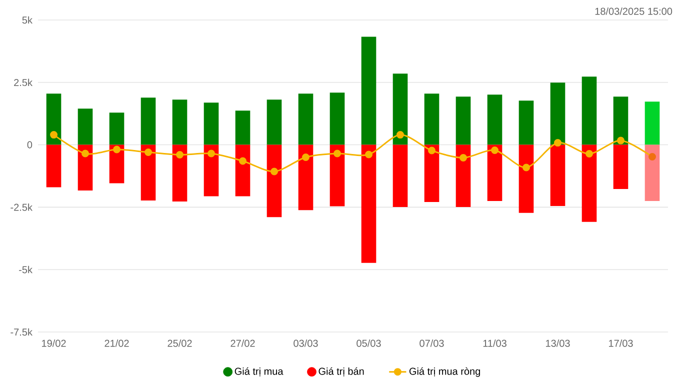 The width and height of the screenshot is (684, 390). What do you see at coordinates (621, 343) in the screenshot?
I see `x-tick-label: 17/03` at bounding box center [621, 343].